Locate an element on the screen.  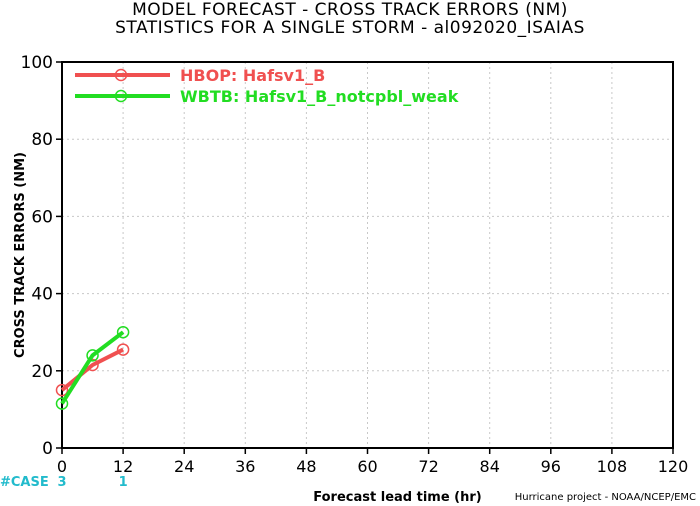
y-tick-label: 80 is located at coordinates (42, 140).